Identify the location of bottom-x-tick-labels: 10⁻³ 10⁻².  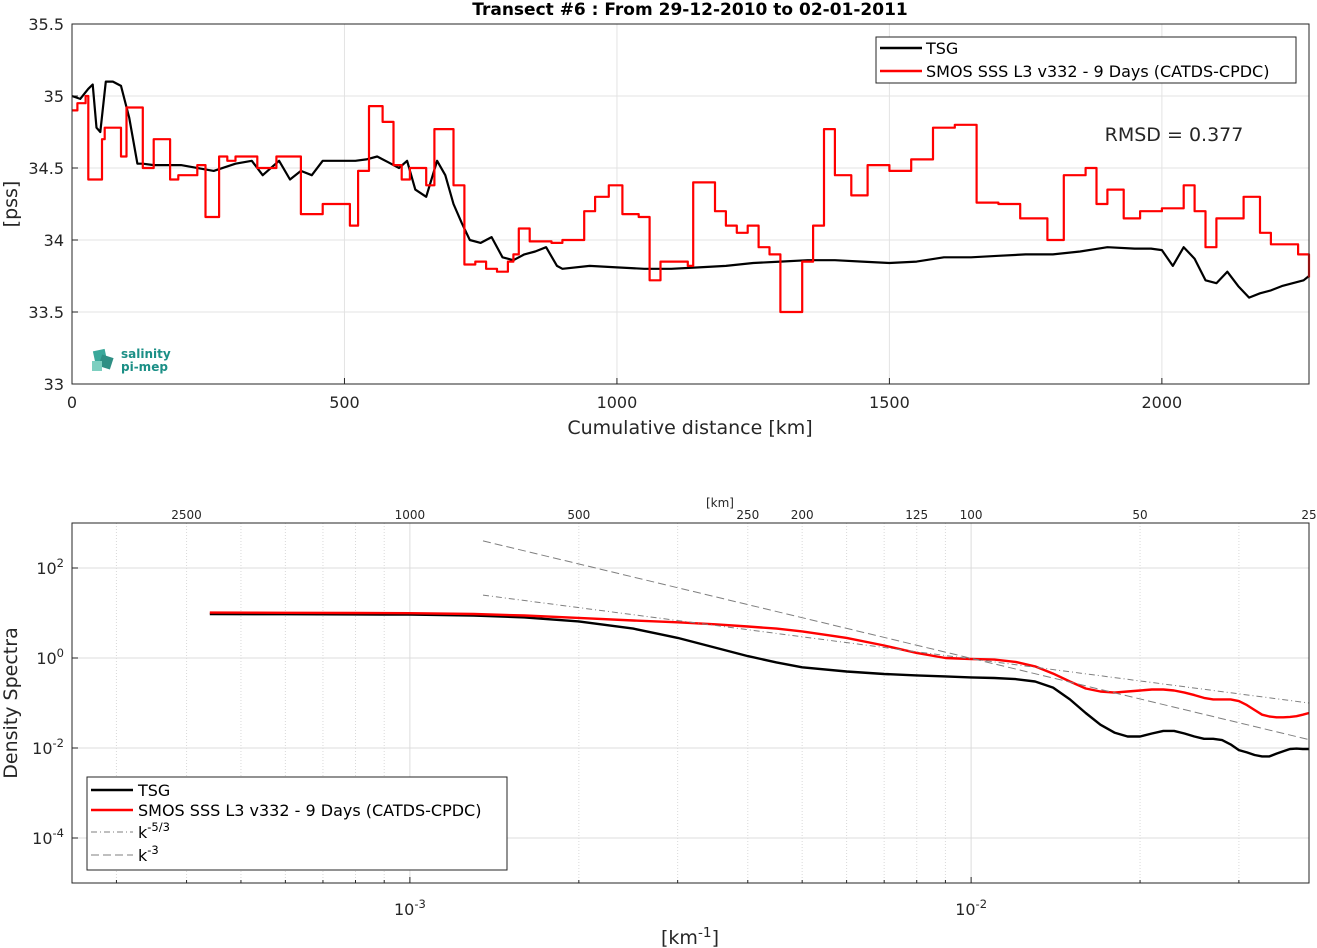
(690, 908).